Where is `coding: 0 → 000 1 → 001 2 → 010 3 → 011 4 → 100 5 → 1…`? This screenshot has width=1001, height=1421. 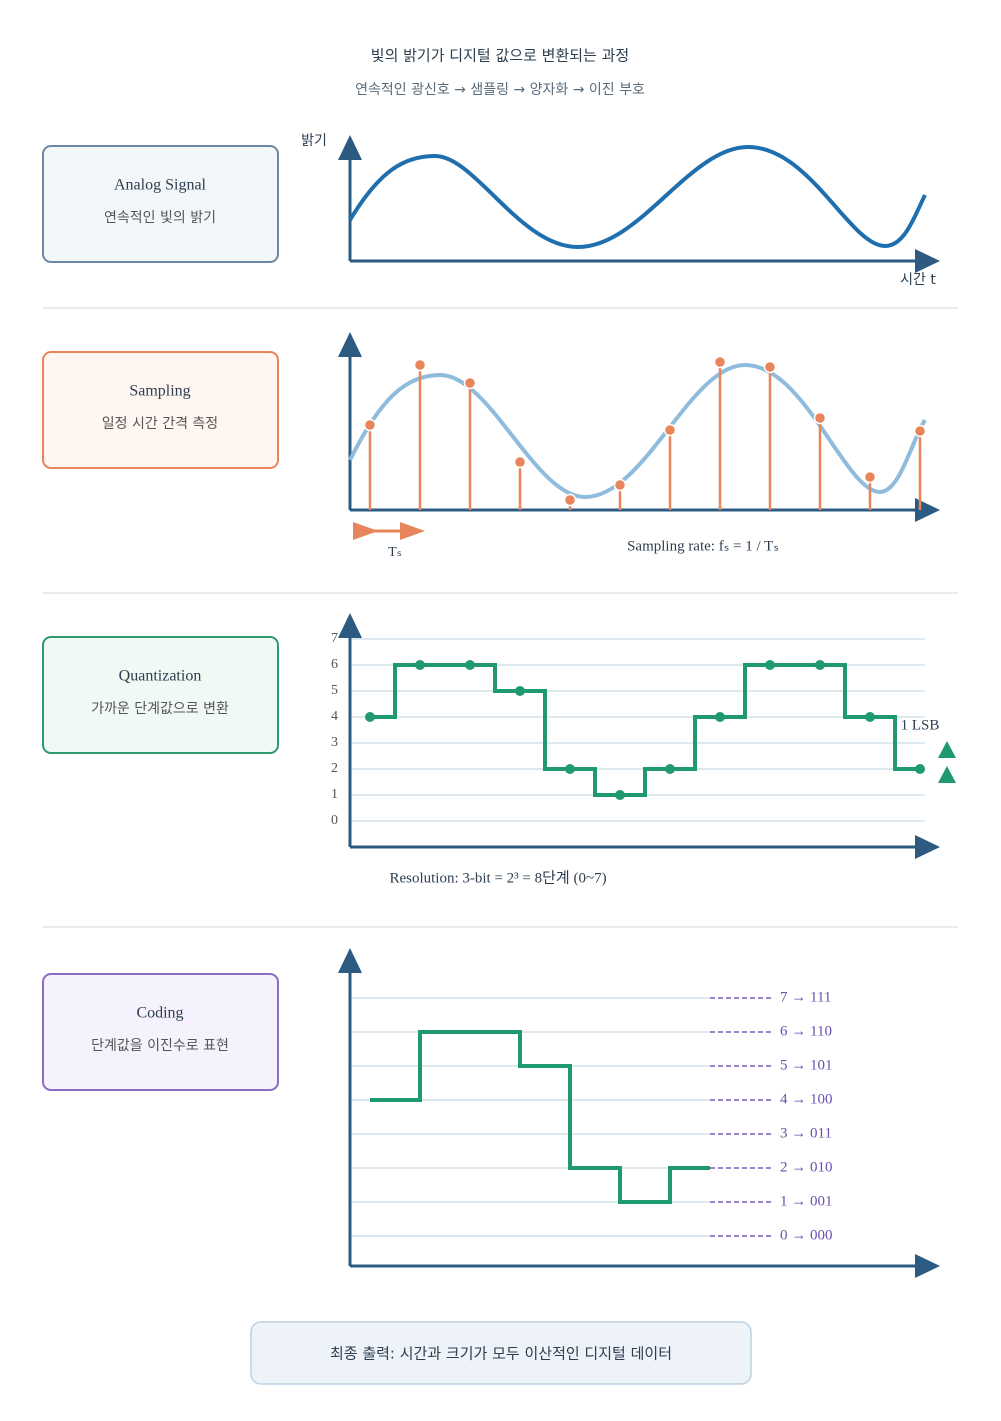 coding: 0 → 000 1 → 001 2 → 010 3 → 011 4 → 100 5 → 1… is located at coordinates (591, 1116).